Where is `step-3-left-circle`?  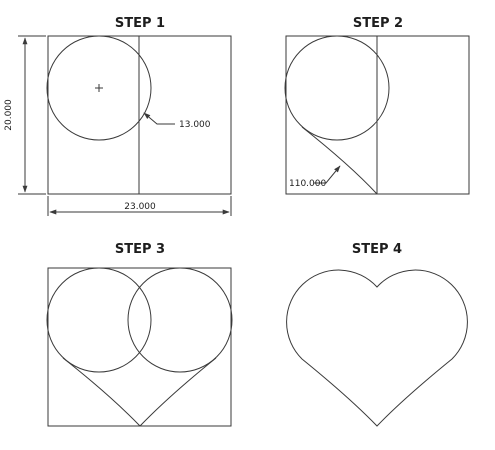 step-3-left-circle is located at coordinates (99, 320).